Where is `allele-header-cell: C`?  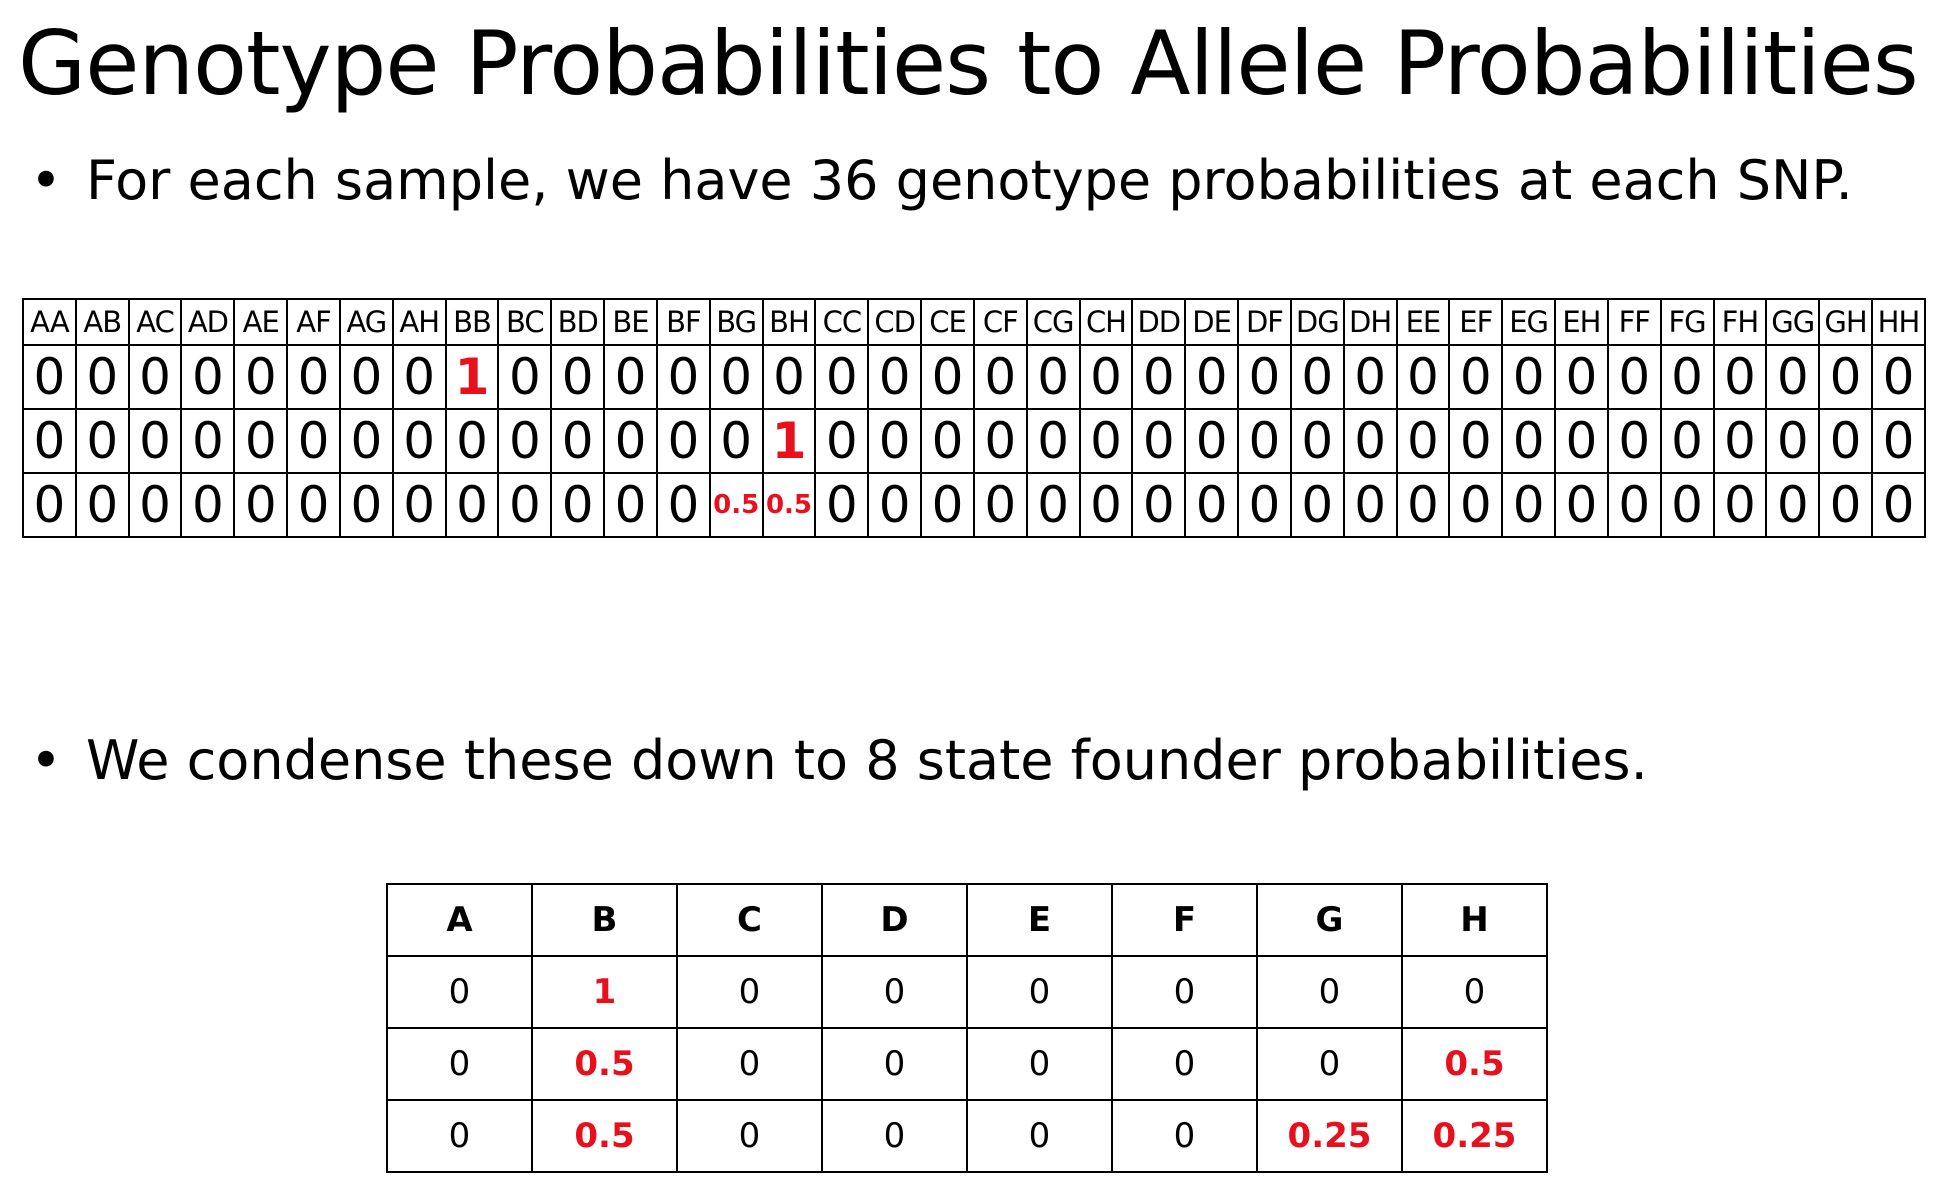 allele-header-cell: C is located at coordinates (749, 920).